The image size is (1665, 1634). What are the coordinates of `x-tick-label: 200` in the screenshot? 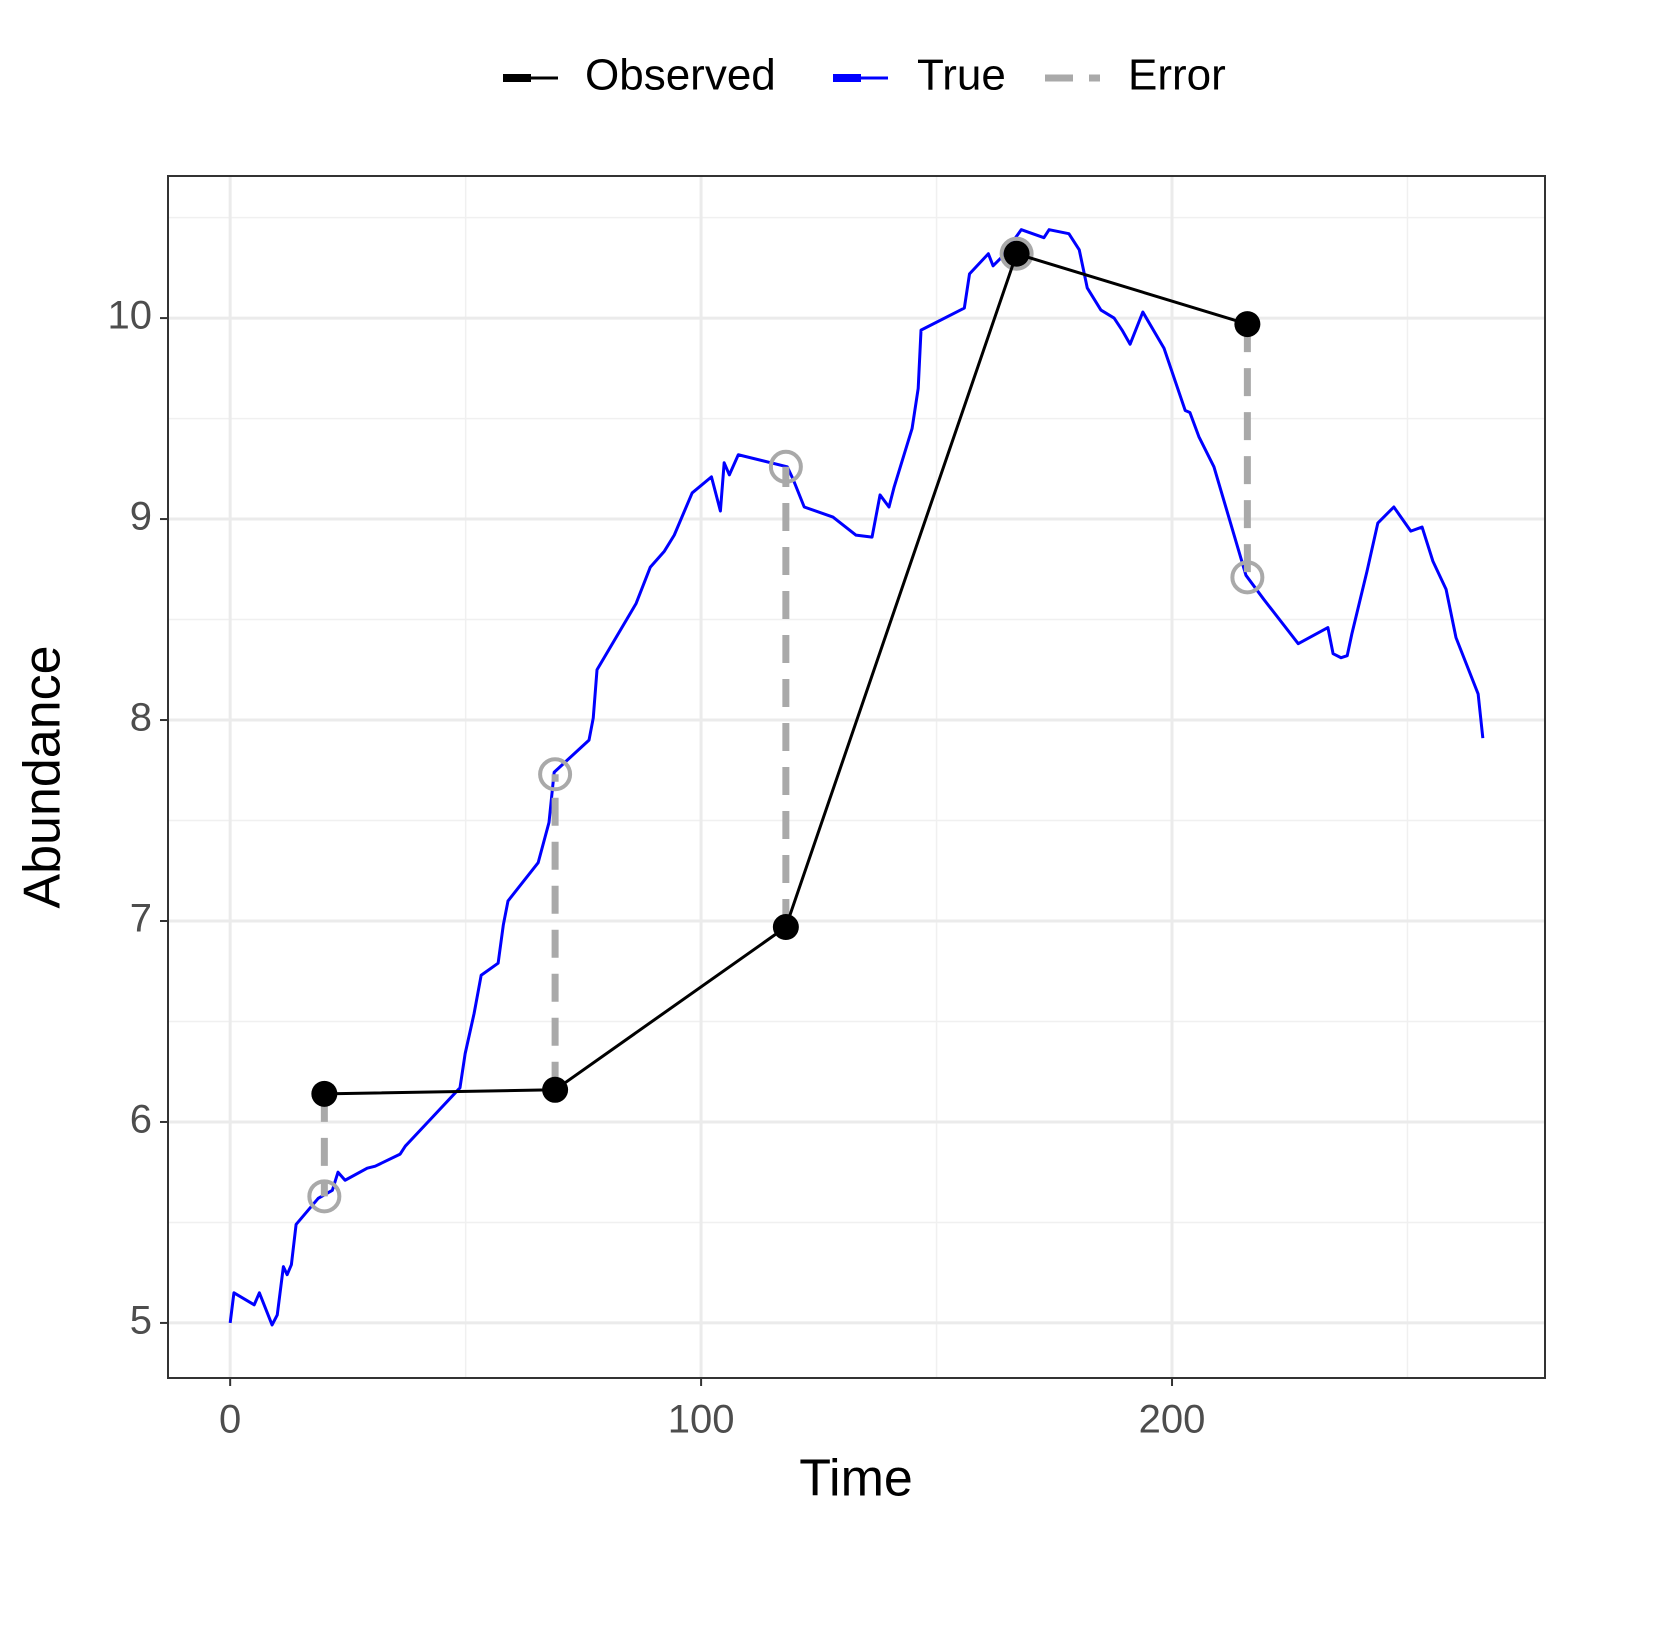 It's located at (1172, 1420).